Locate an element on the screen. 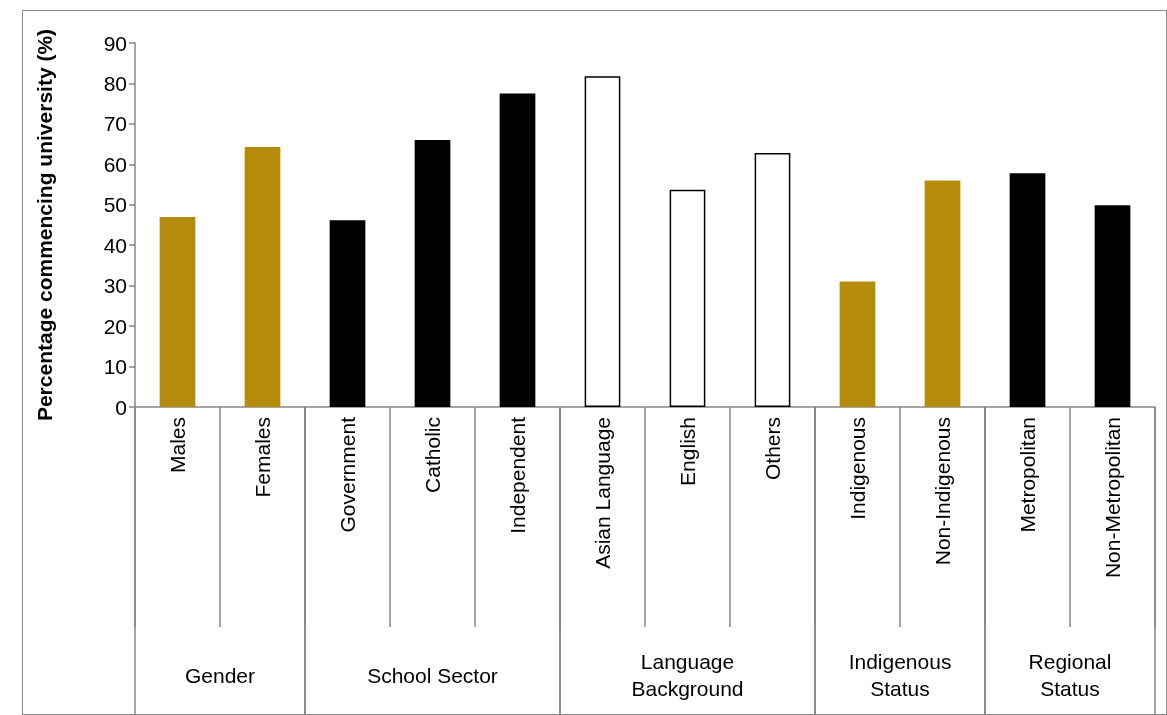  y-tick-label: 30 is located at coordinates (115, 286).